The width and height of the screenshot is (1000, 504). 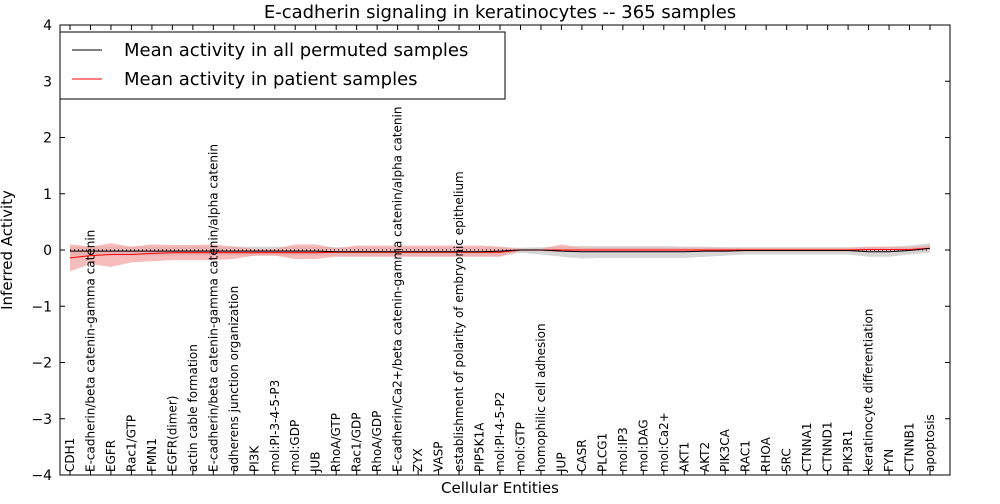 What do you see at coordinates (787, 460) in the screenshot?
I see `category-label: SRC` at bounding box center [787, 460].